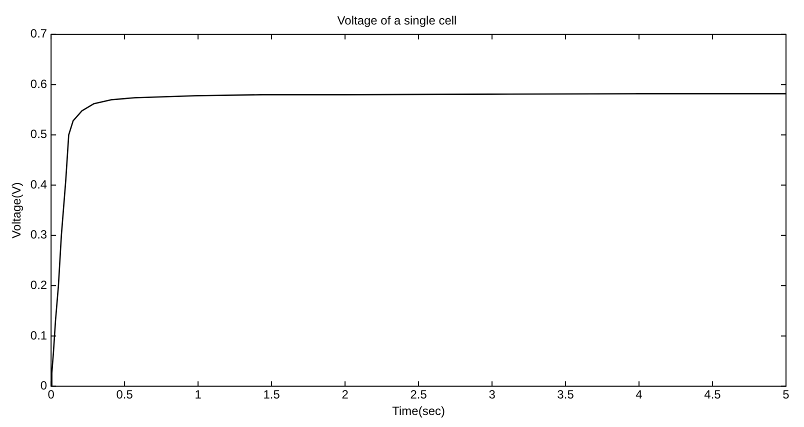  I want to click on x-tick-label: 0.5, so click(125, 395).